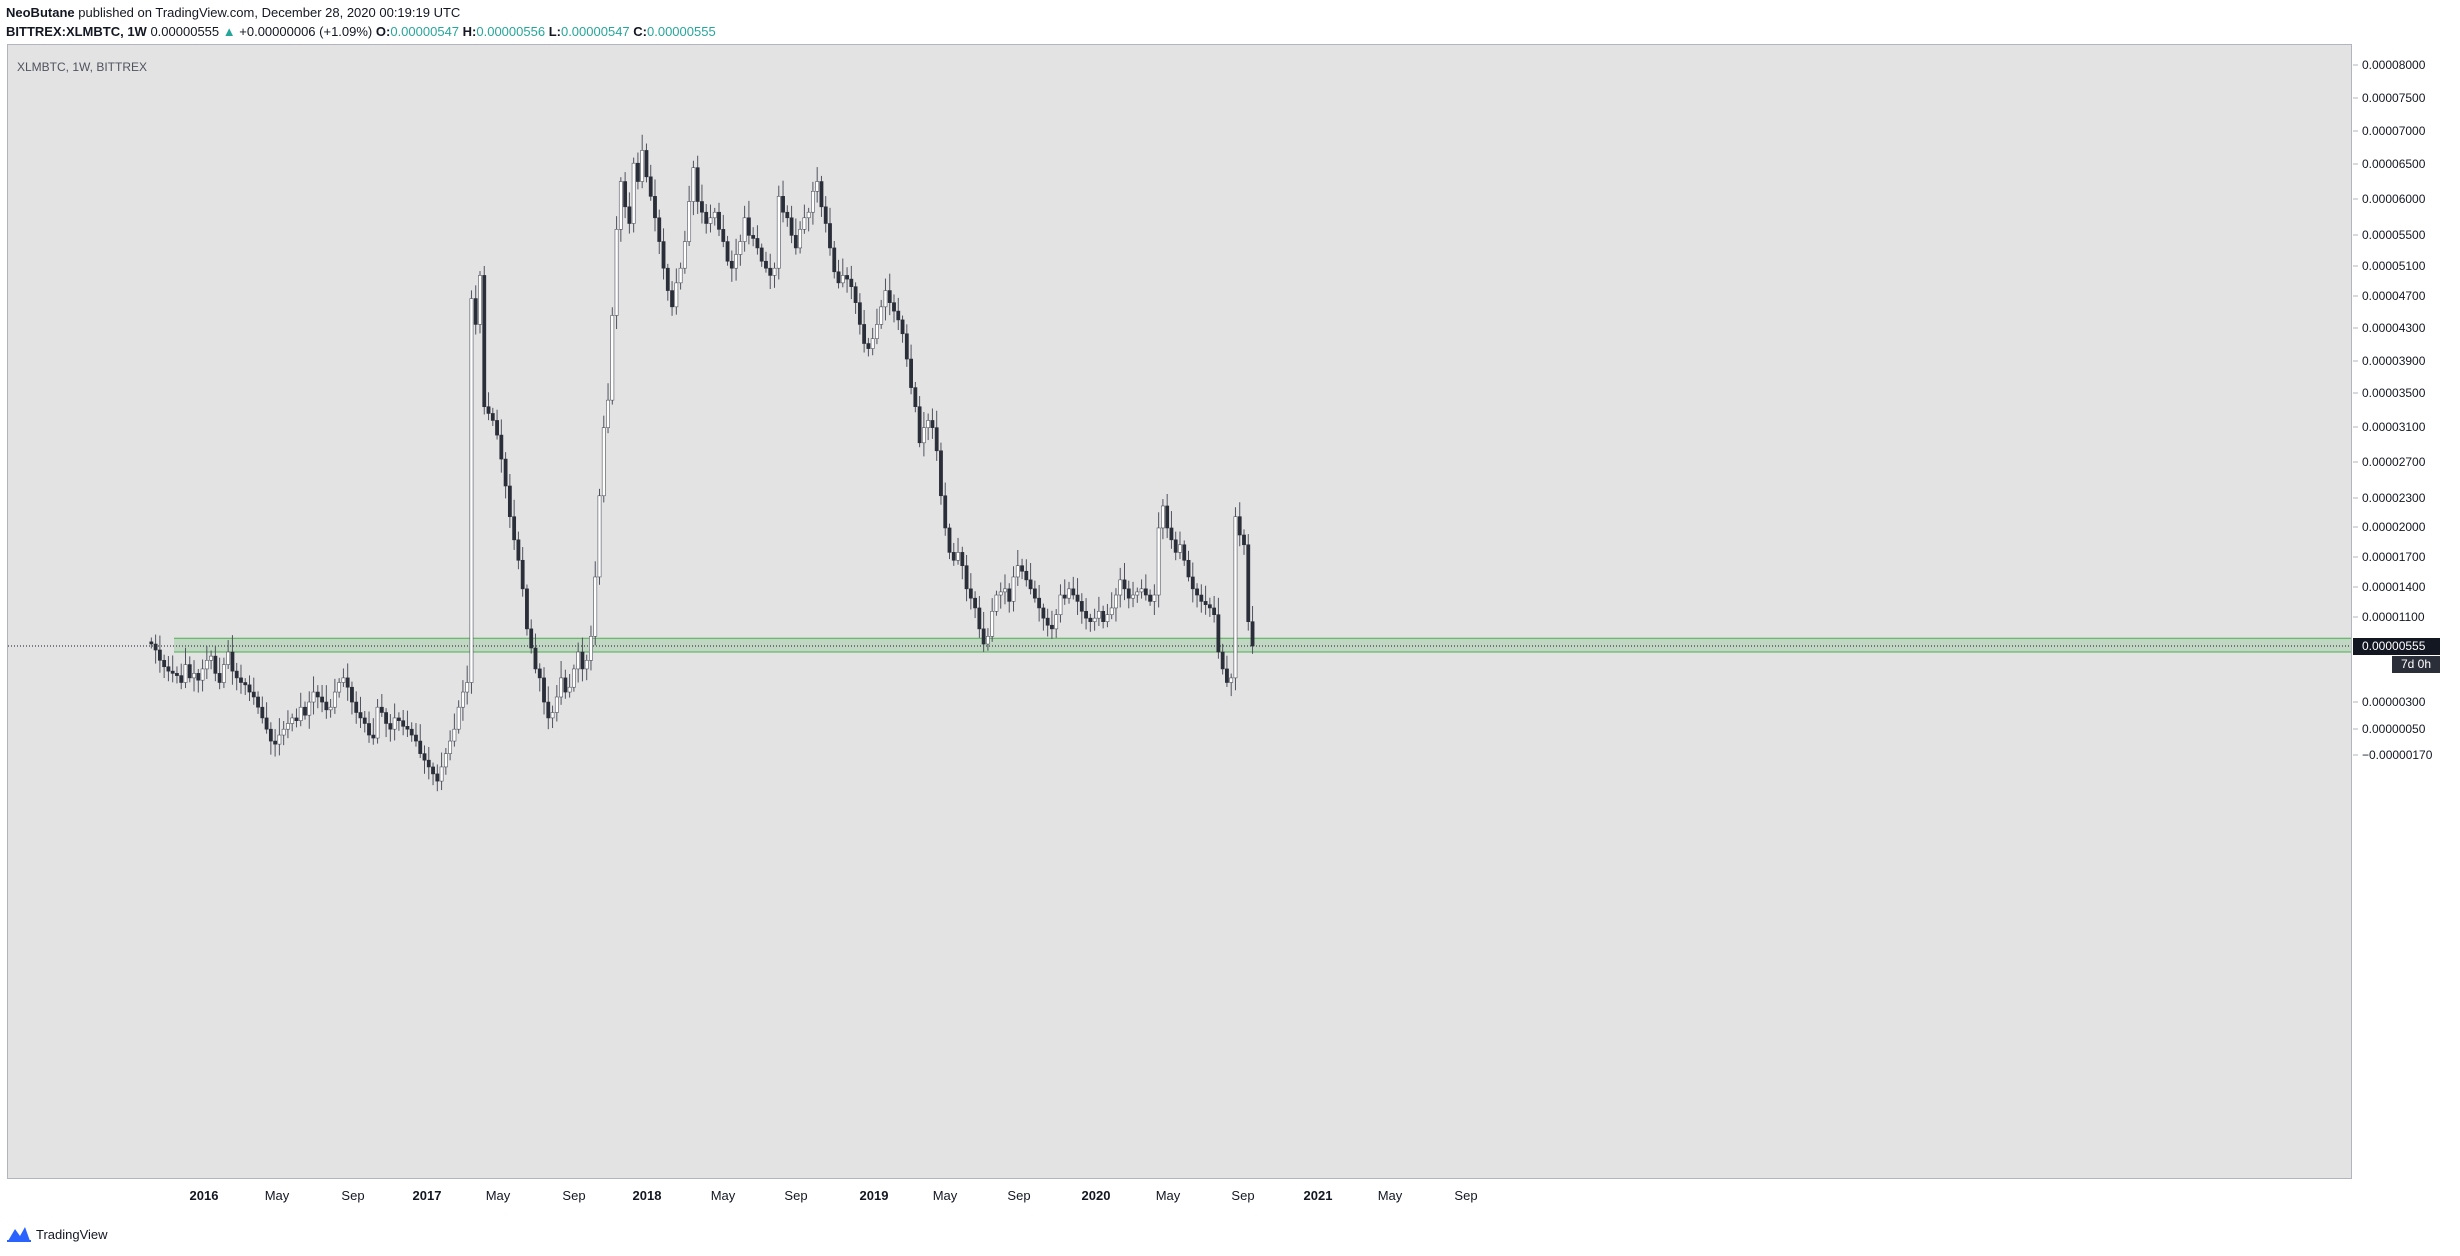 This screenshot has height=1256, width=2460. Describe the element at coordinates (2393, 617) in the screenshot. I see `price-tick-label: 0.00001100` at that location.